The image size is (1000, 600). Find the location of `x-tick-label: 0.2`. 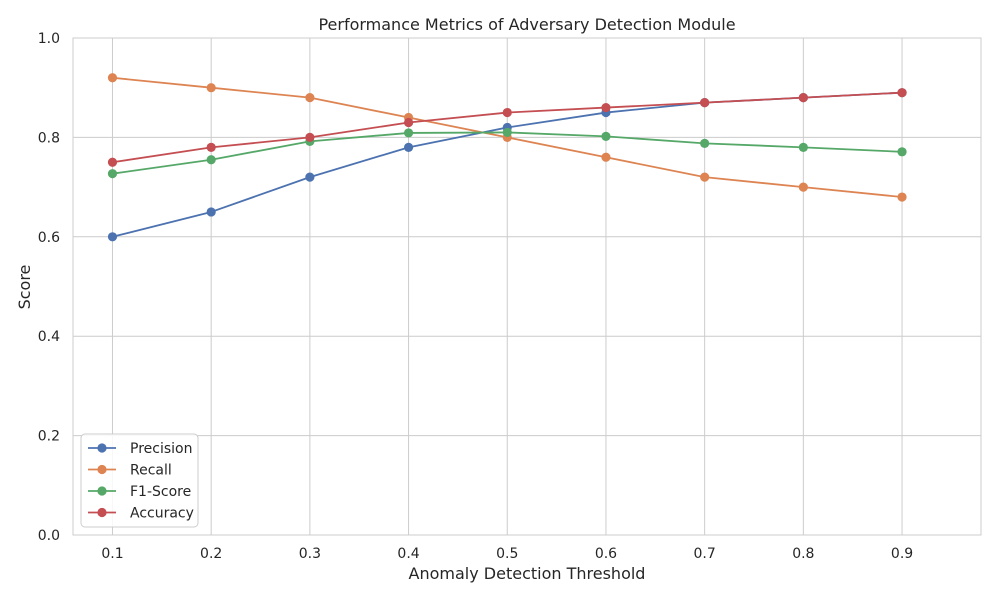

x-tick-label: 0.2 is located at coordinates (211, 554).